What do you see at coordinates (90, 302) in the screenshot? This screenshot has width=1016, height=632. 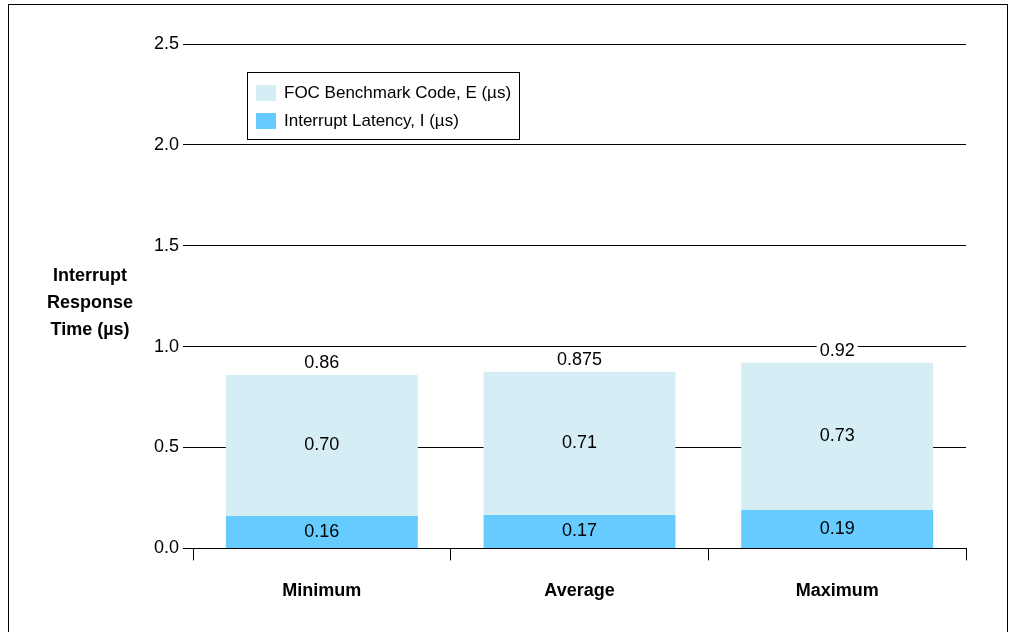 I see `y-axis-title: Interrupt Response Time (µs)` at bounding box center [90, 302].